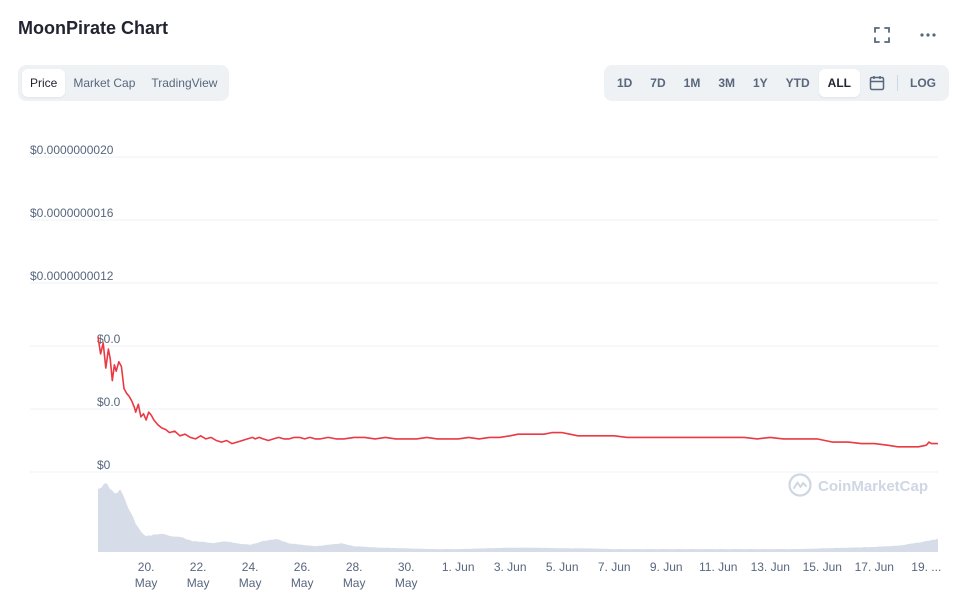 The width and height of the screenshot is (979, 600). I want to click on range-3m: 3M, so click(726, 83).